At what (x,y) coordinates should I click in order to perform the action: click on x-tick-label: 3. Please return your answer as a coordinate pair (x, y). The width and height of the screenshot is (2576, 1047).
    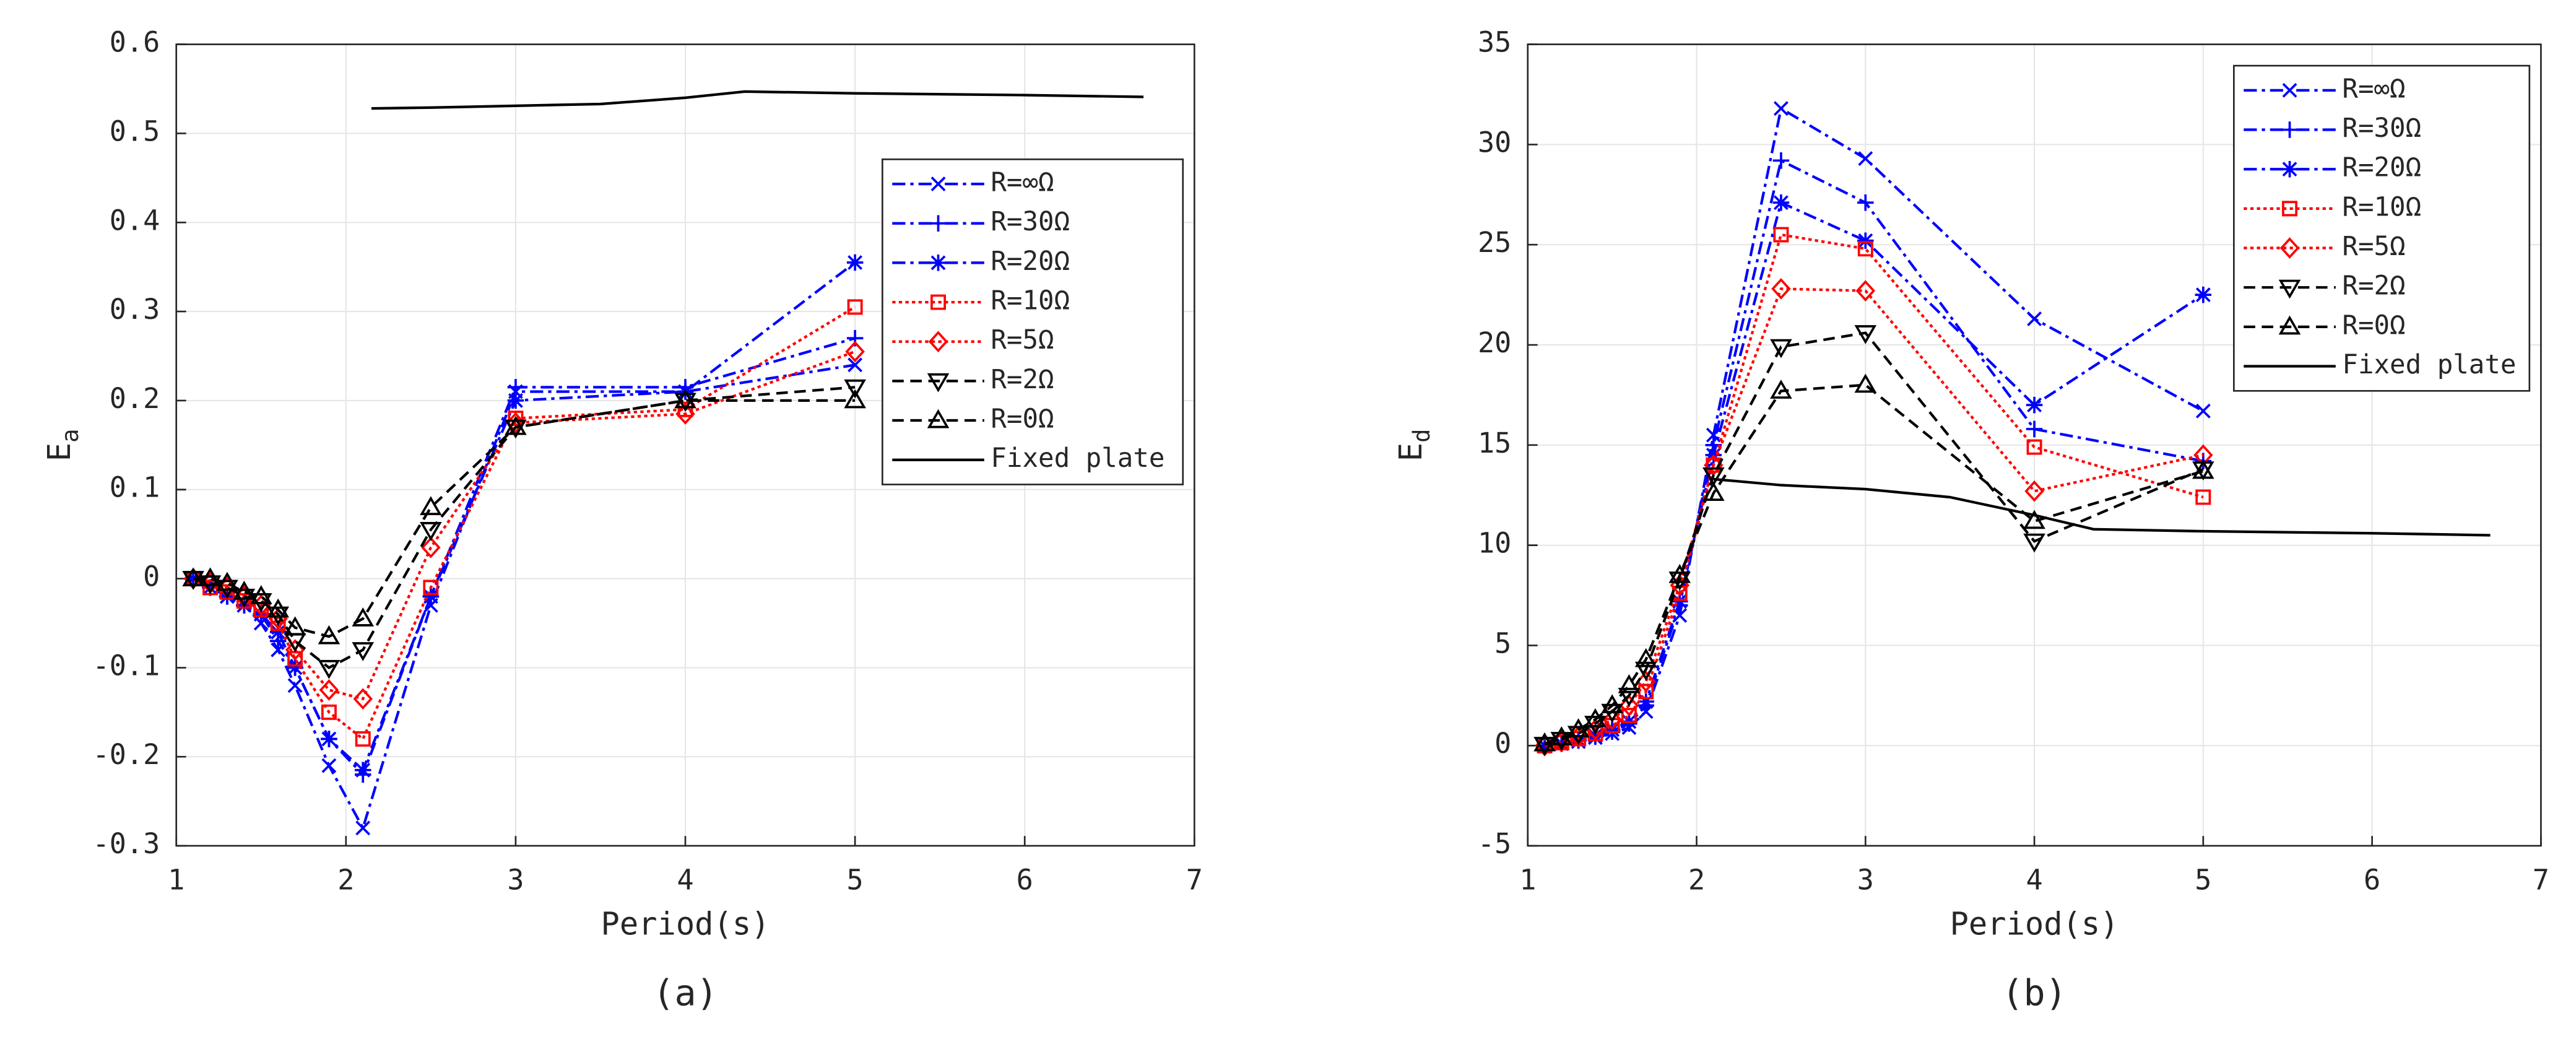
    Looking at the image, I should click on (1865, 879).